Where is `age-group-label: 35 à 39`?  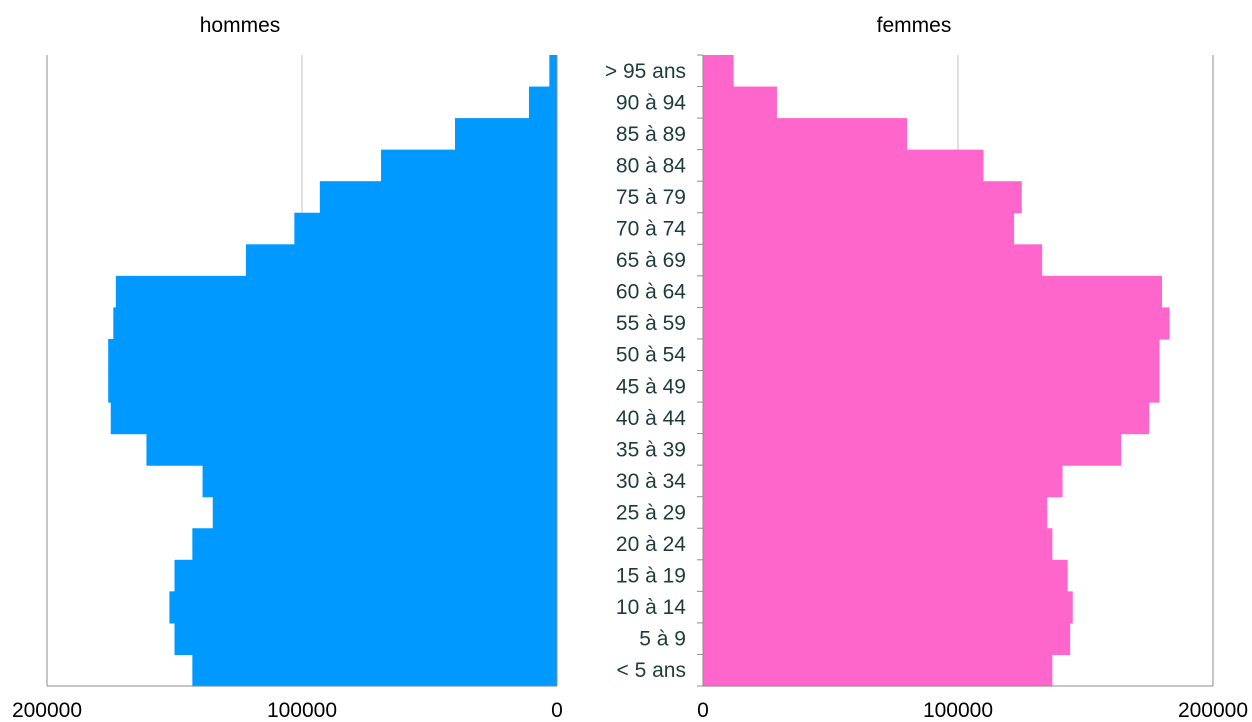
age-group-label: 35 à 39 is located at coordinates (651, 449).